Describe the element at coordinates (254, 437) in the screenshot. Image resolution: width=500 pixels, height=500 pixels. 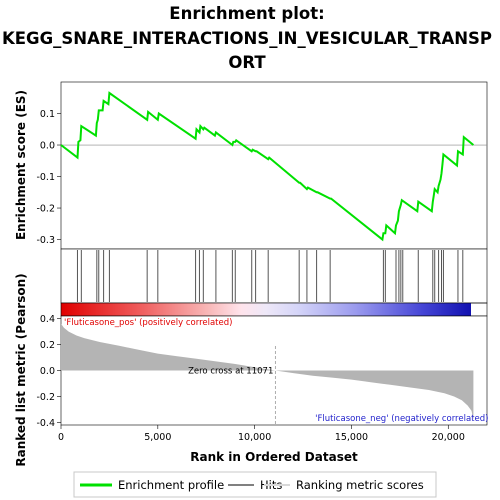
I see `metric-x-tick-label: 10,000` at that location.